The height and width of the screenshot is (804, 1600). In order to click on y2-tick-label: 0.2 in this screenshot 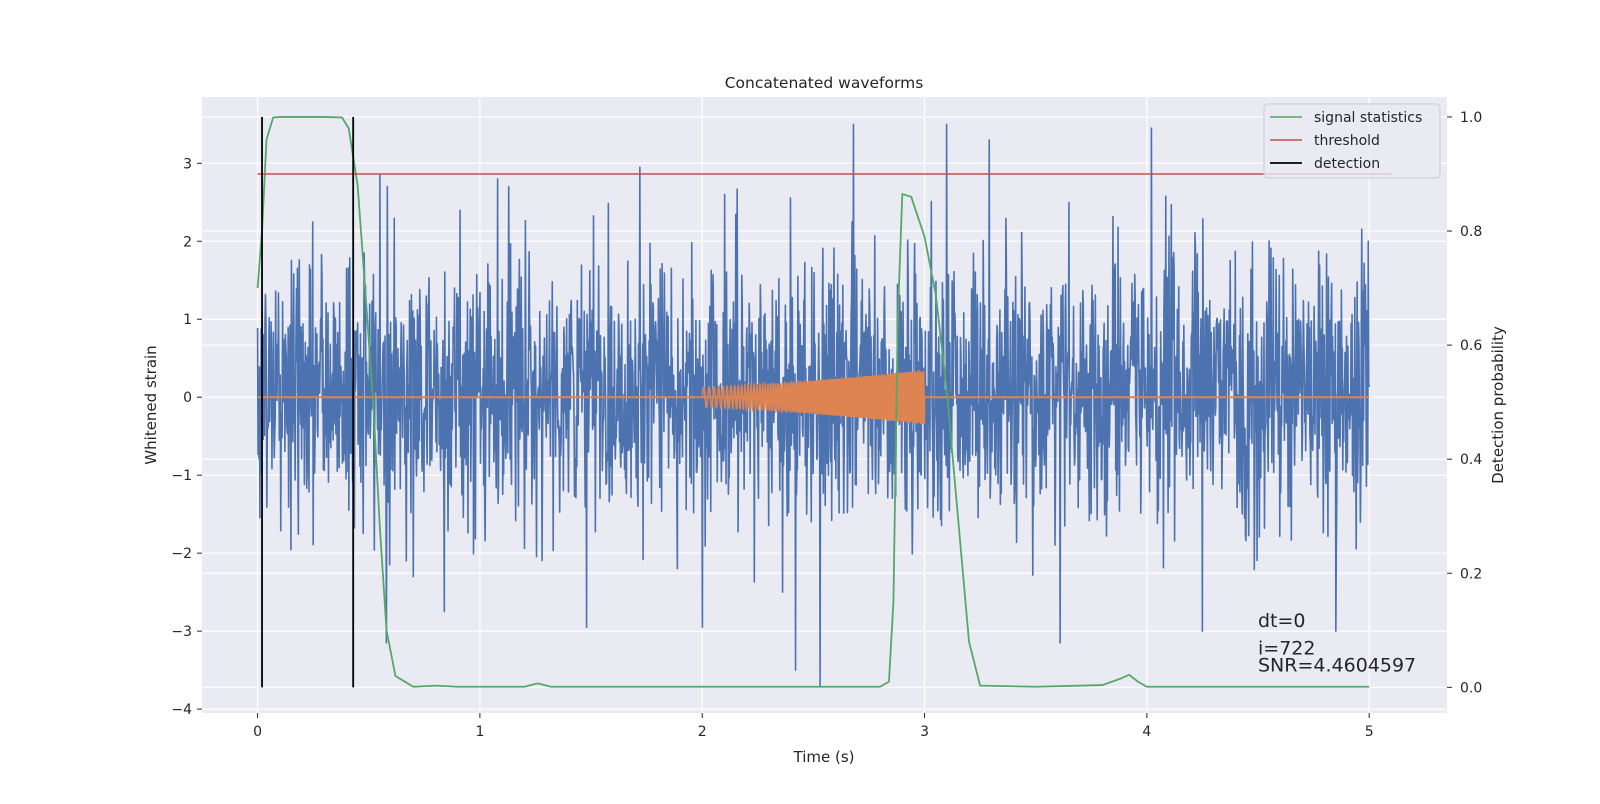, I will do `click(1471, 574)`.